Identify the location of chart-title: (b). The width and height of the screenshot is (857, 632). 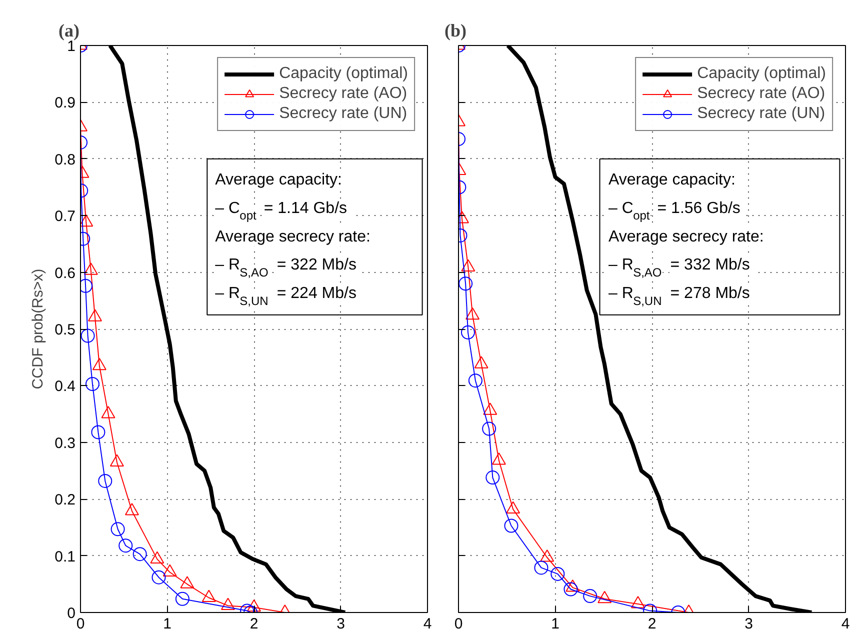
(455, 30).